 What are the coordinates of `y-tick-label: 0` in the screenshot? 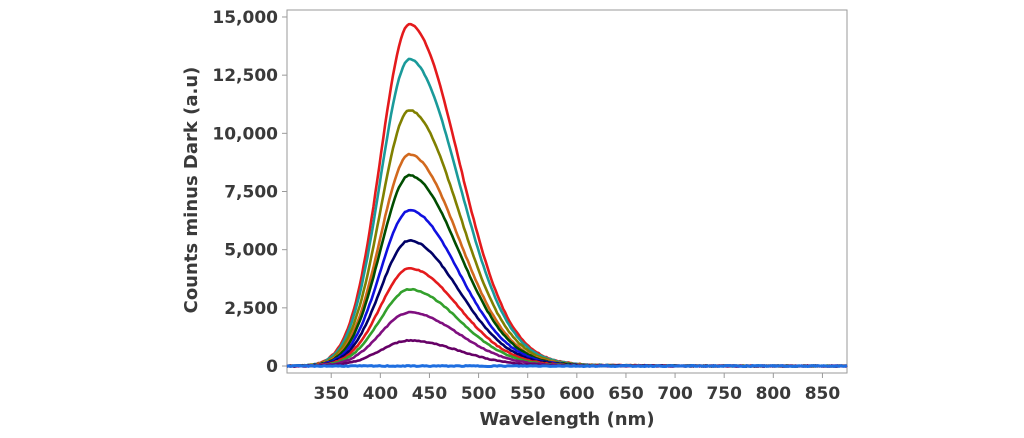 It's located at (272, 367).